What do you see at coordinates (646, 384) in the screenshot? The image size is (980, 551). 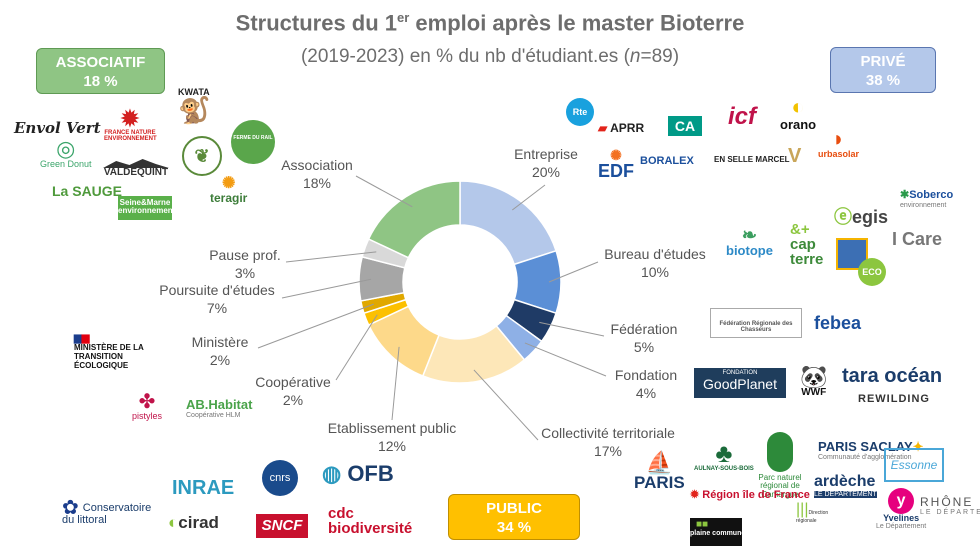 I see `label-fondation: Fondation 4%` at bounding box center [646, 384].